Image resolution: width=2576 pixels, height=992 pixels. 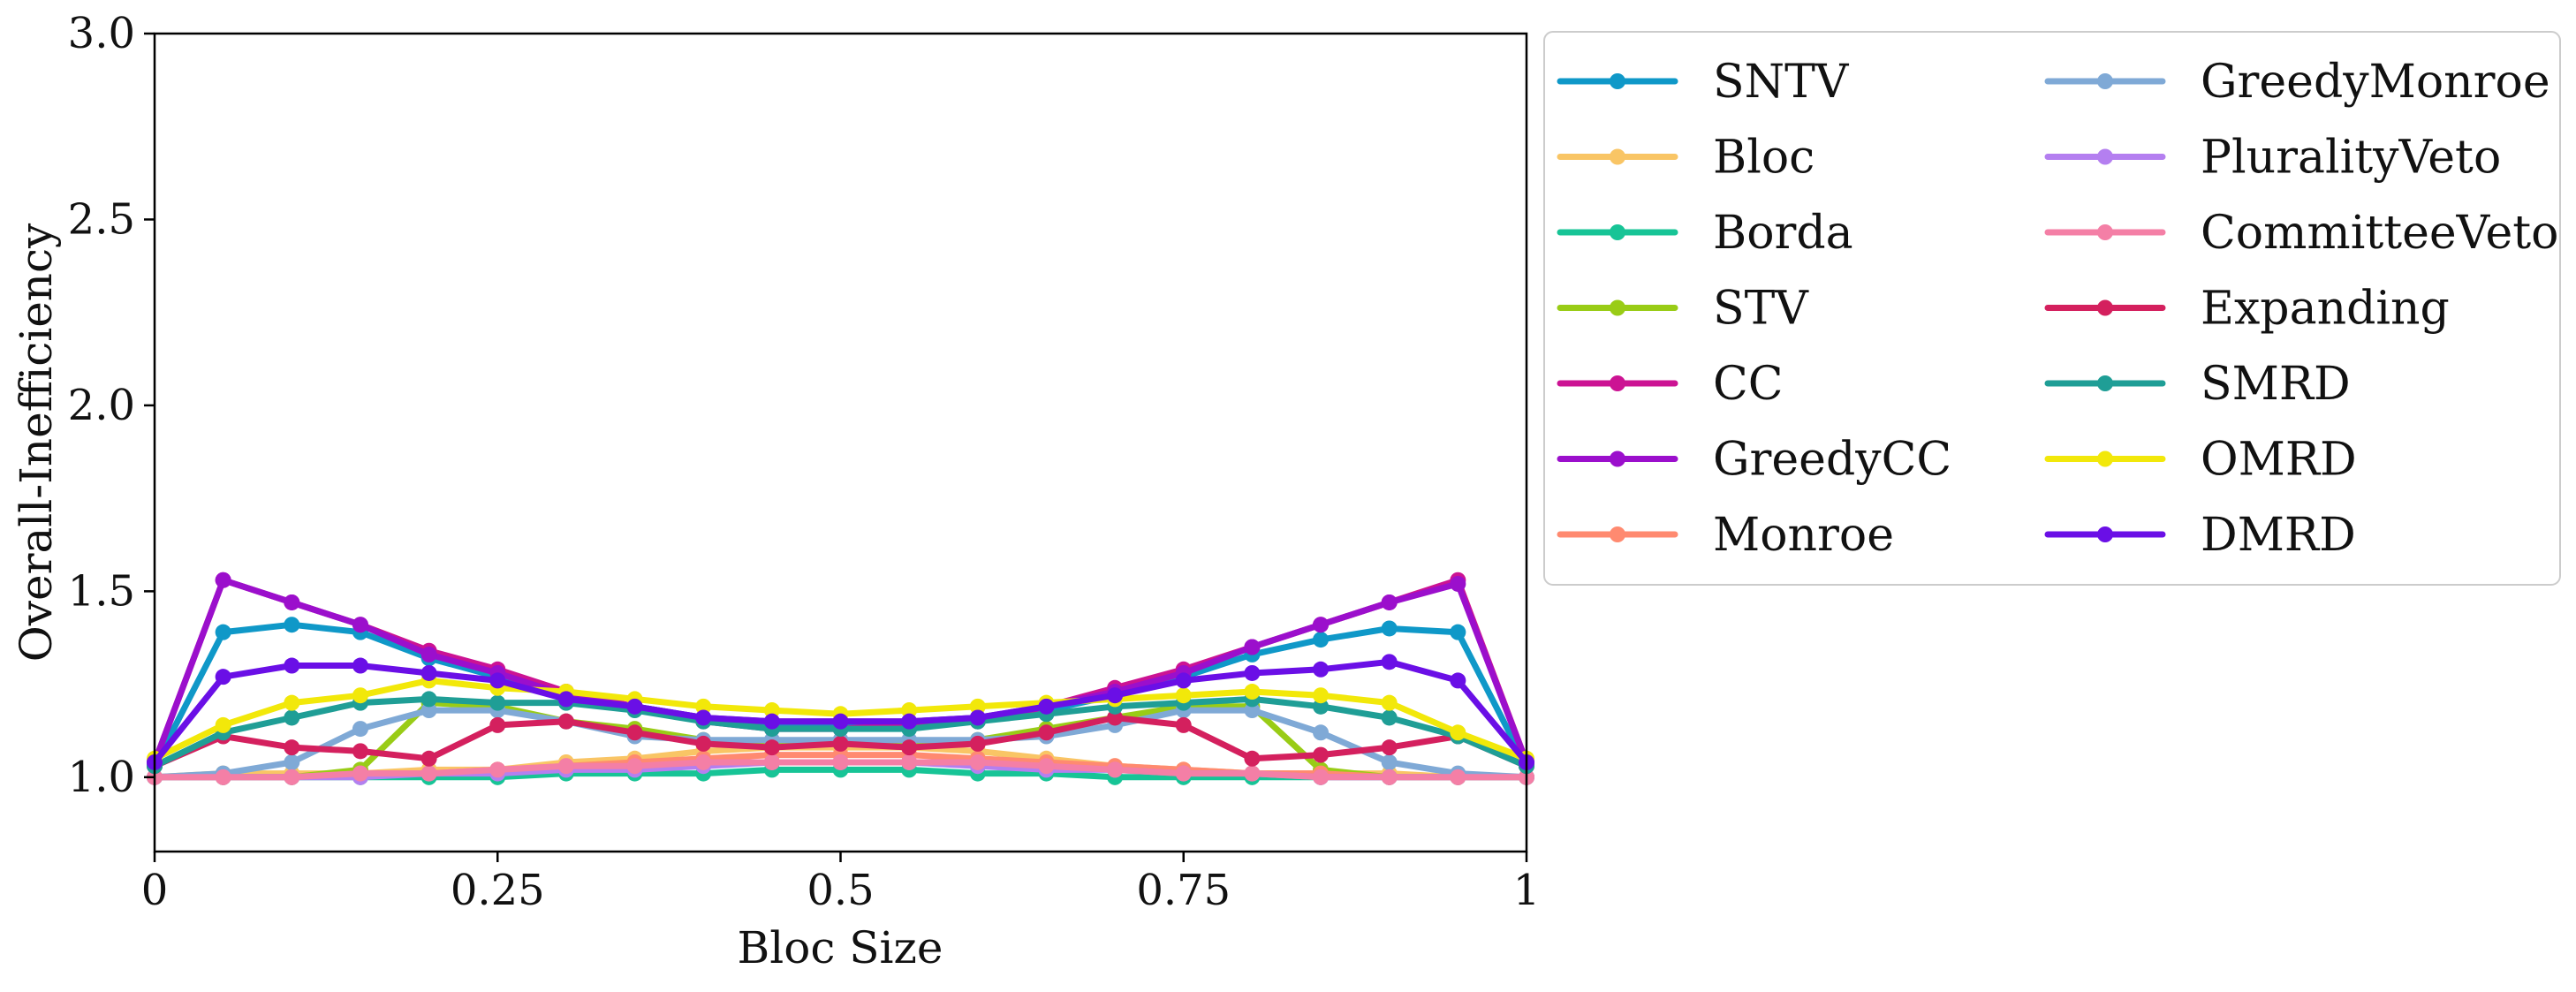 What do you see at coordinates (498, 891) in the screenshot?
I see `x-tick-label: 0.25` at bounding box center [498, 891].